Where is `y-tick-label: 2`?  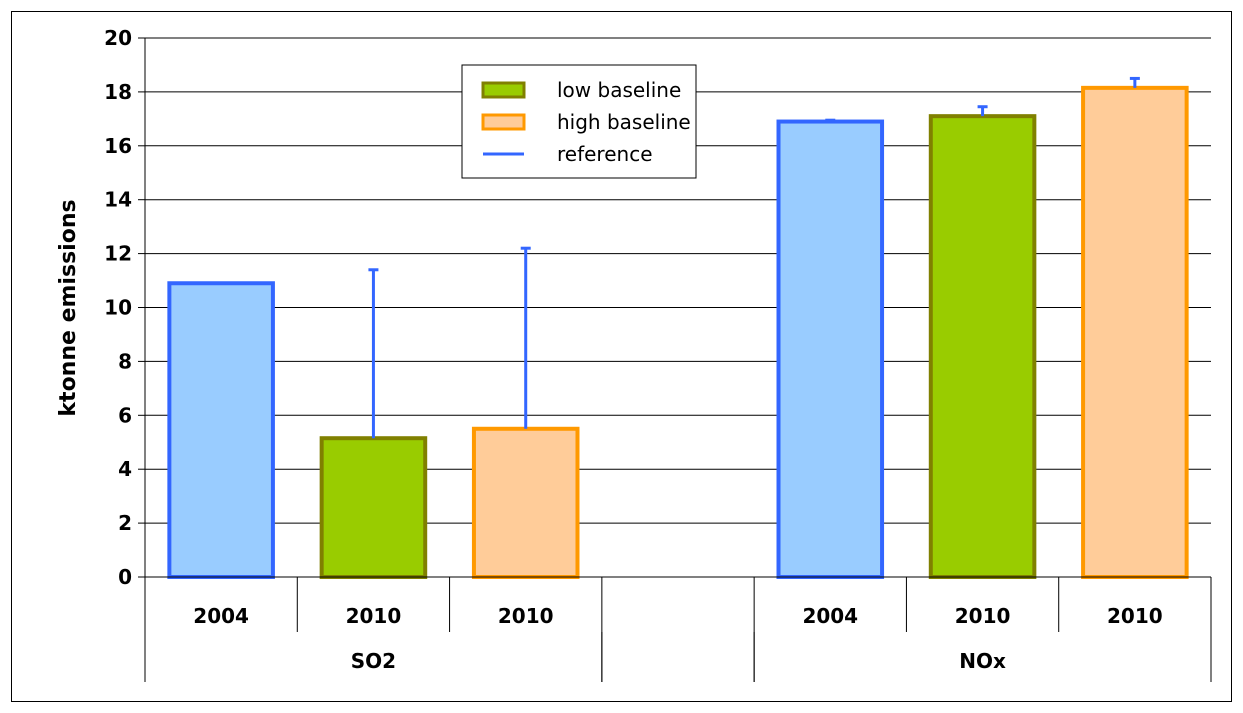
y-tick-label: 2 is located at coordinates (125, 523).